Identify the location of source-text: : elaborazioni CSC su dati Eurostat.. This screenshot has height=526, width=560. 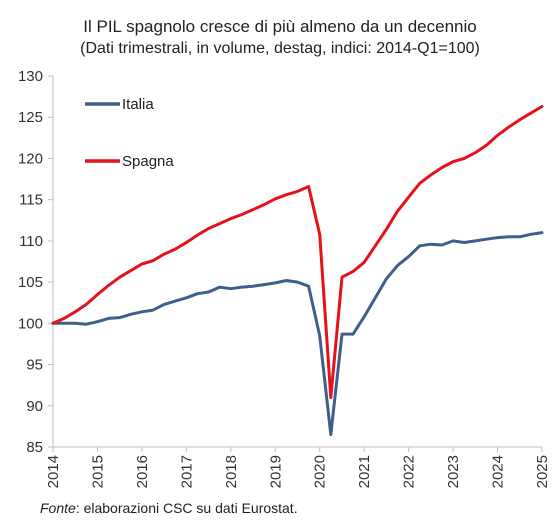
(186, 508).